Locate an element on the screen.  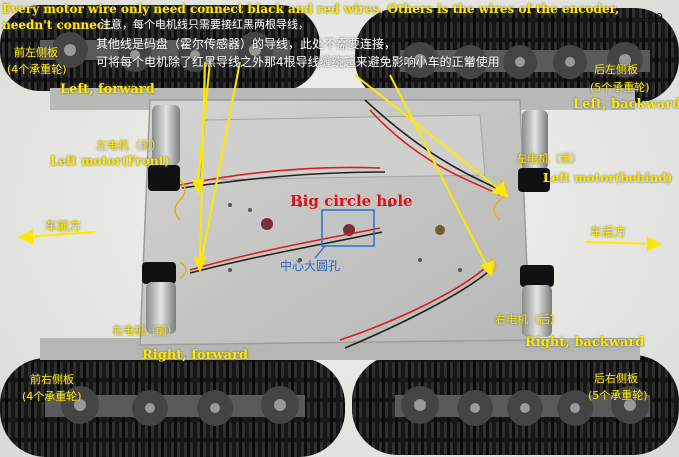
motor-right-front is located at coordinates (159, 298).